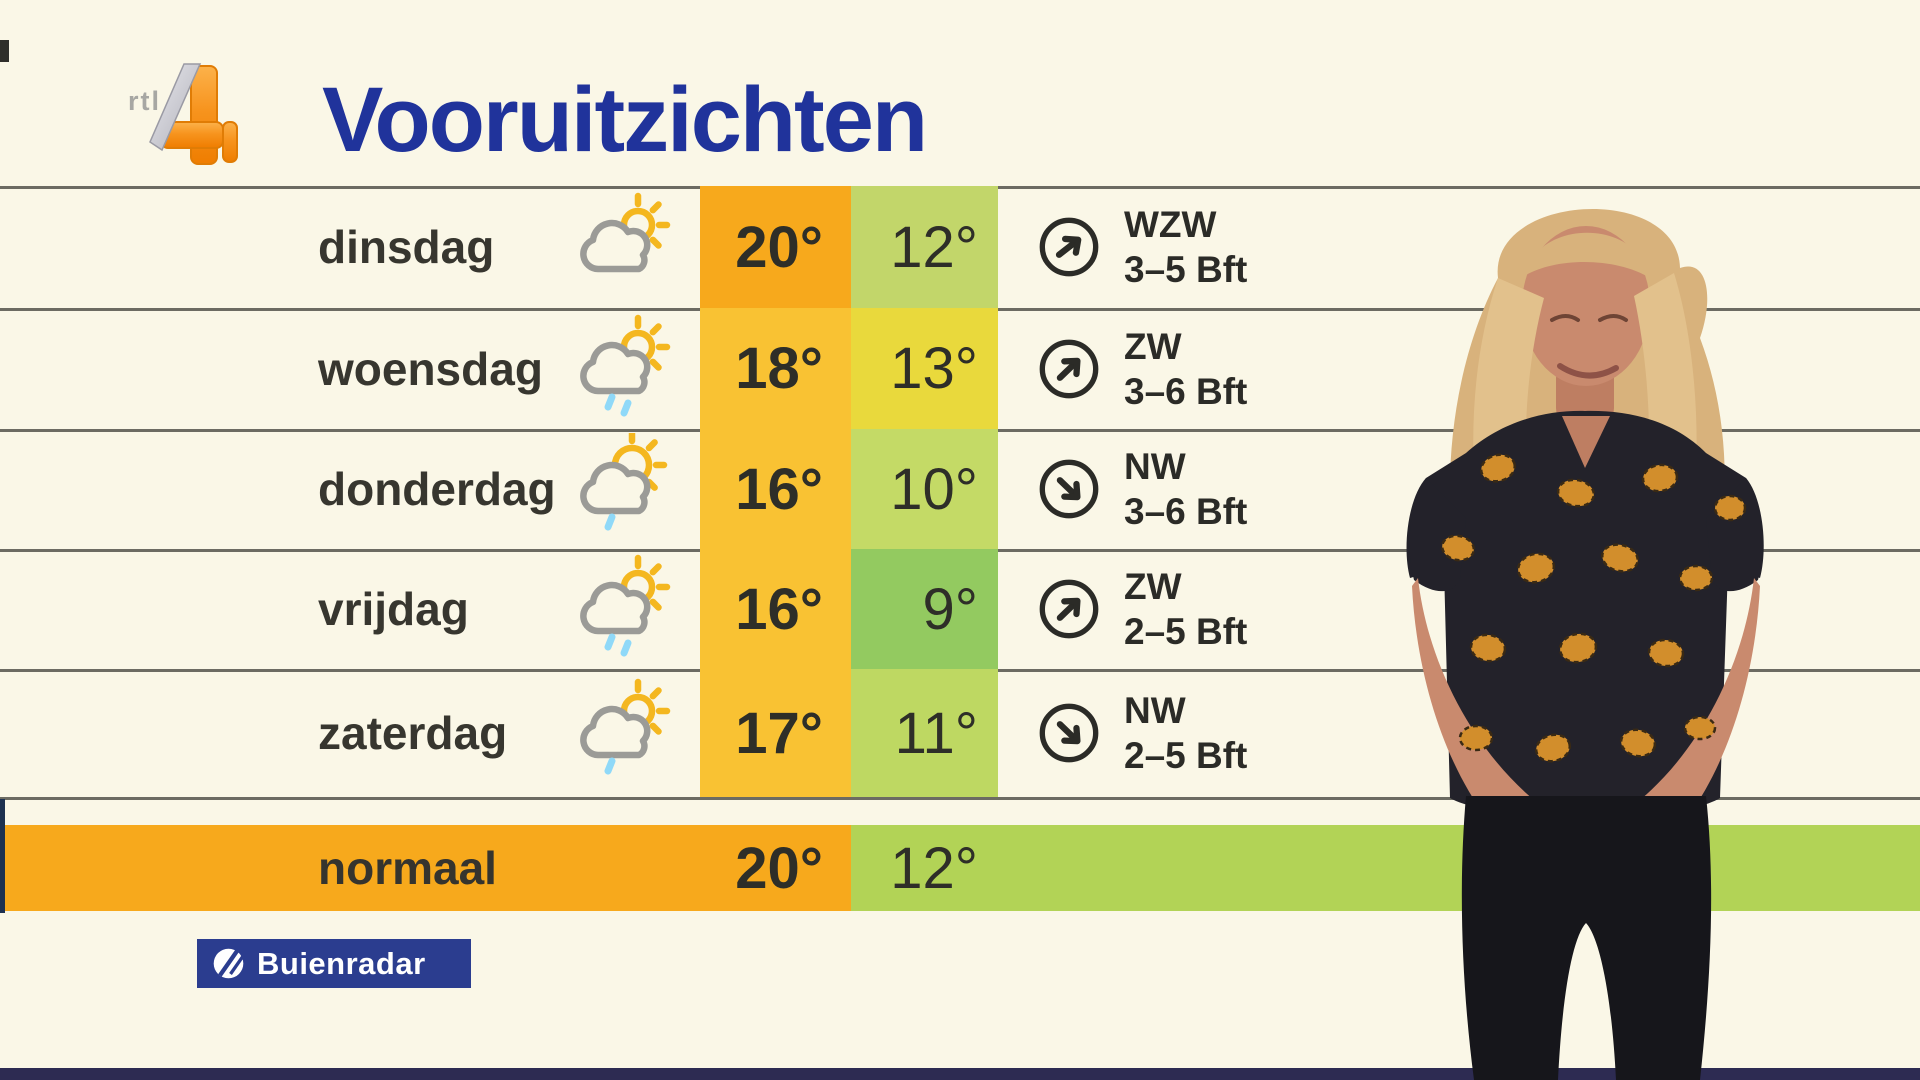  I want to click on forecast-row: vrijdag 16° 9° ZW 2–5 Bft, so click(960, 609).